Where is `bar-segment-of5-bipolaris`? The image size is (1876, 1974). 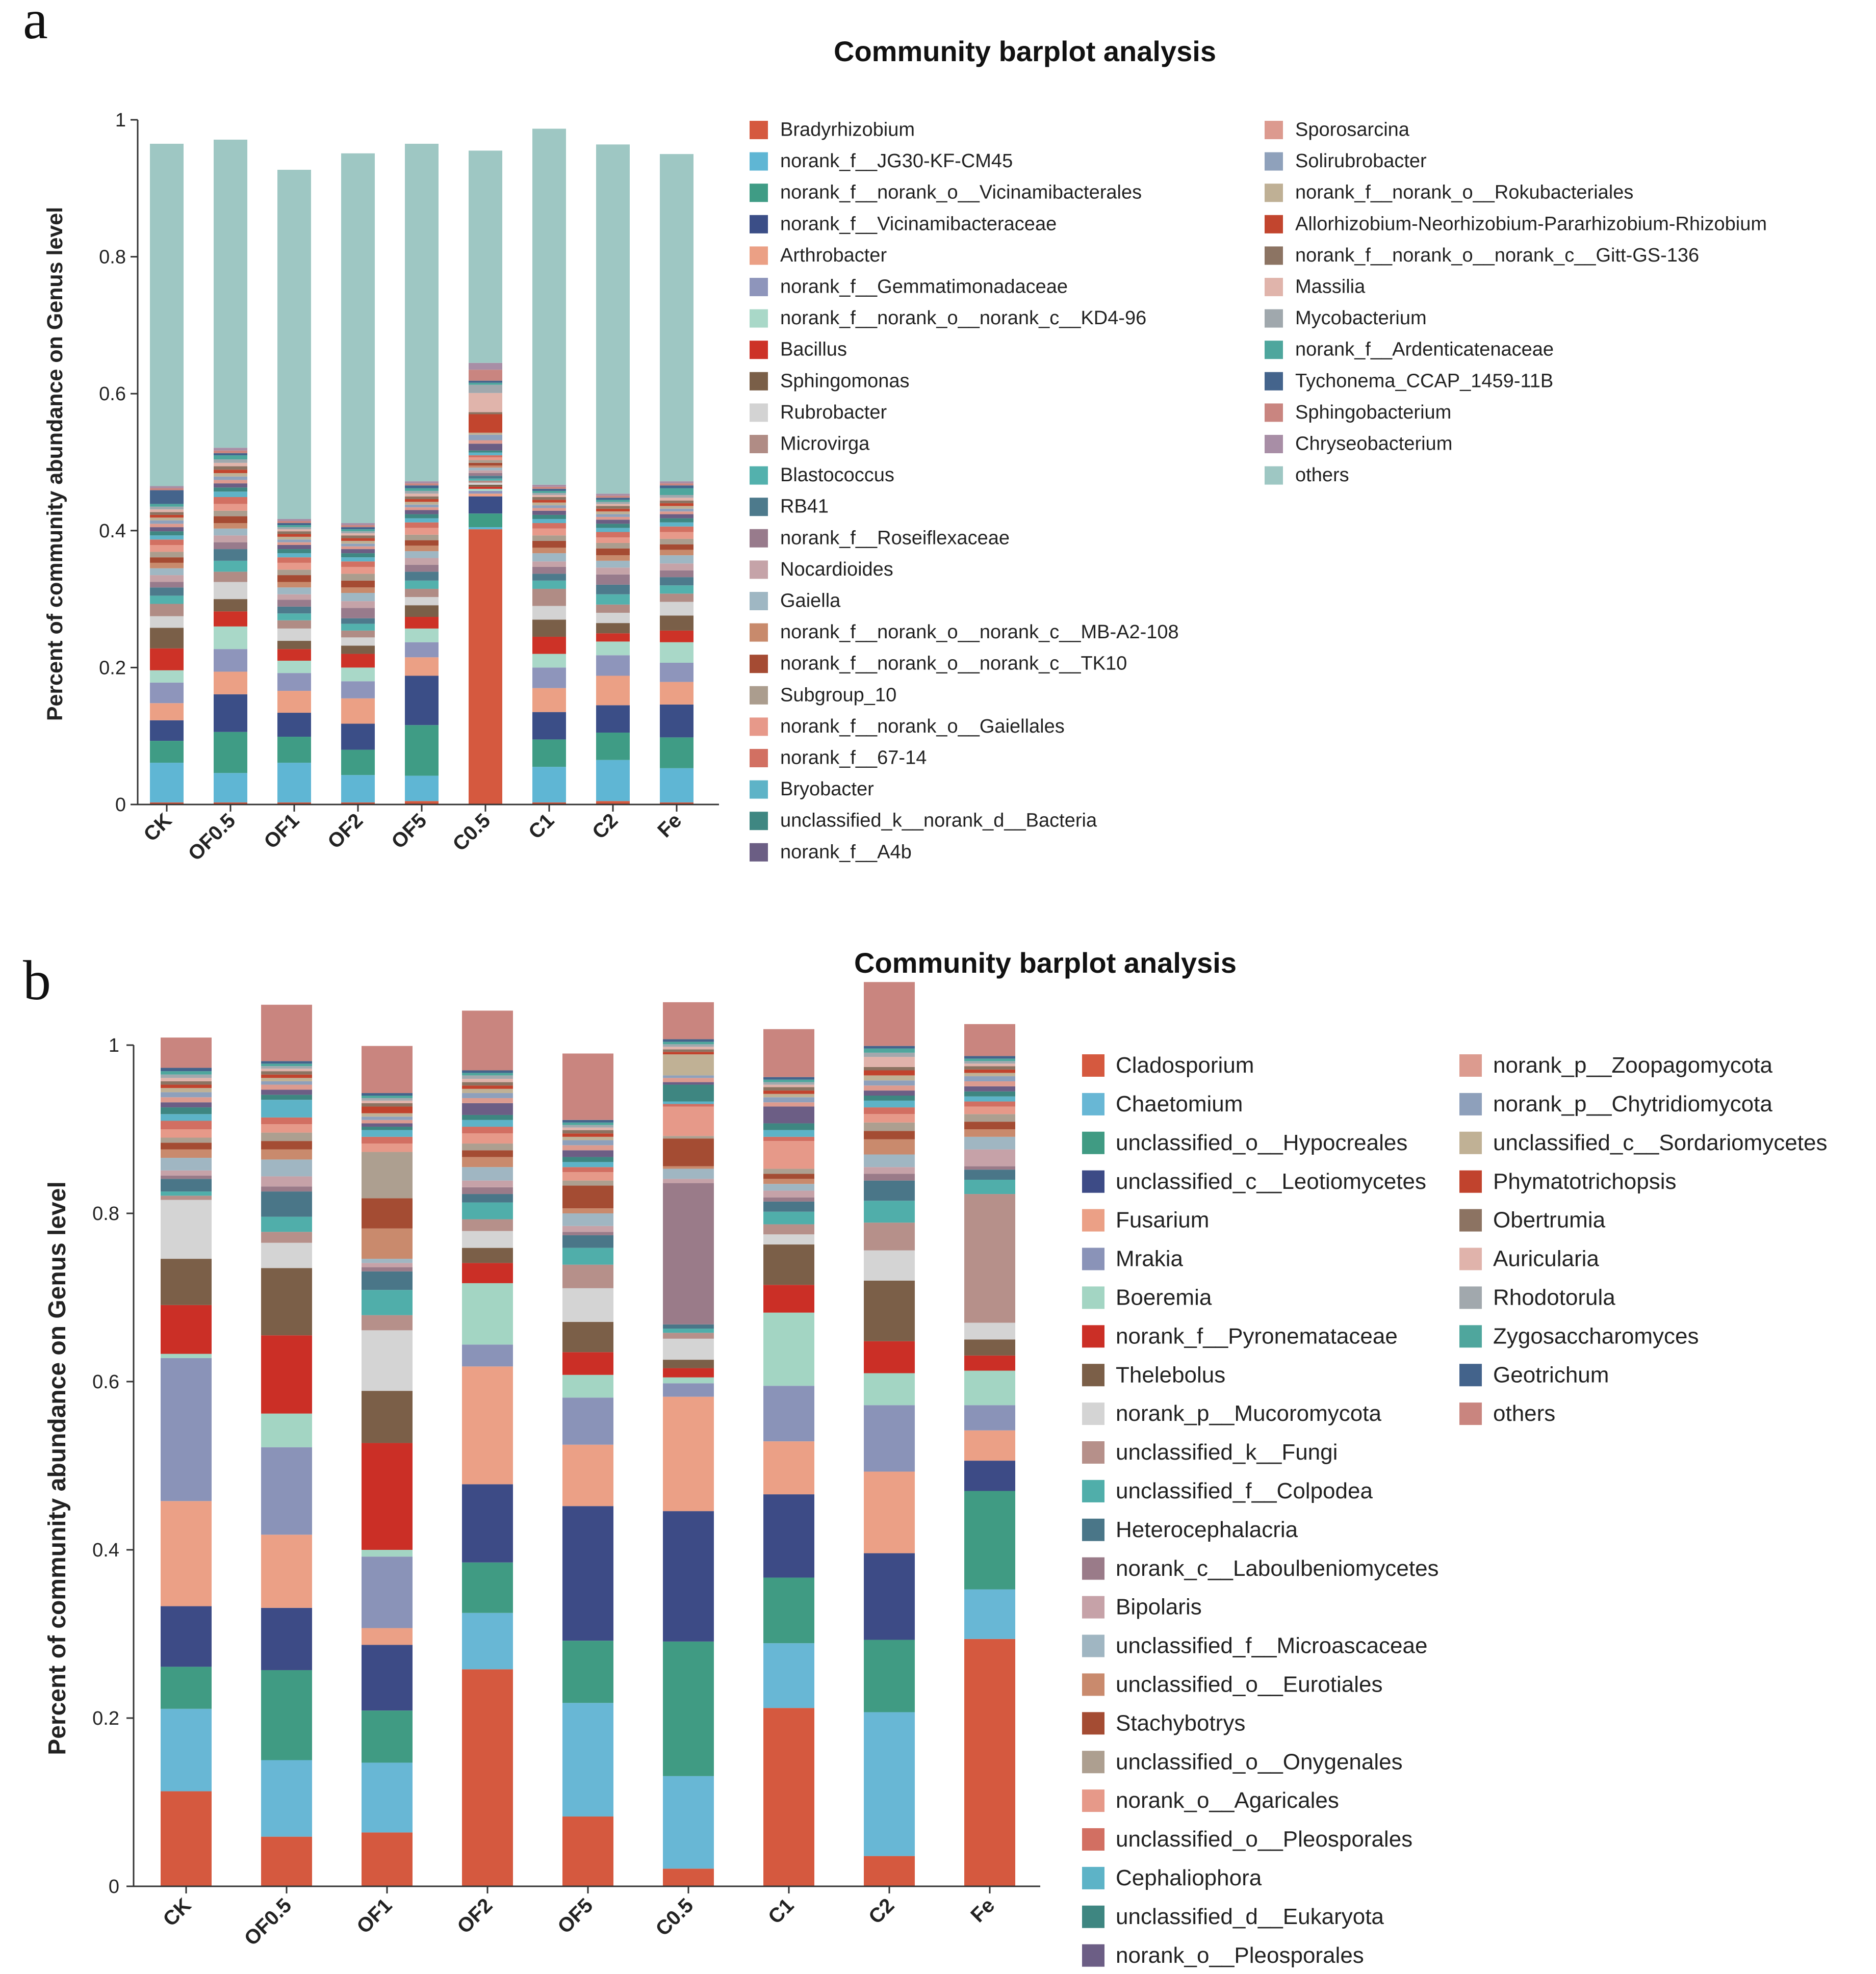 bar-segment-of5-bipolaris is located at coordinates (588, 1229).